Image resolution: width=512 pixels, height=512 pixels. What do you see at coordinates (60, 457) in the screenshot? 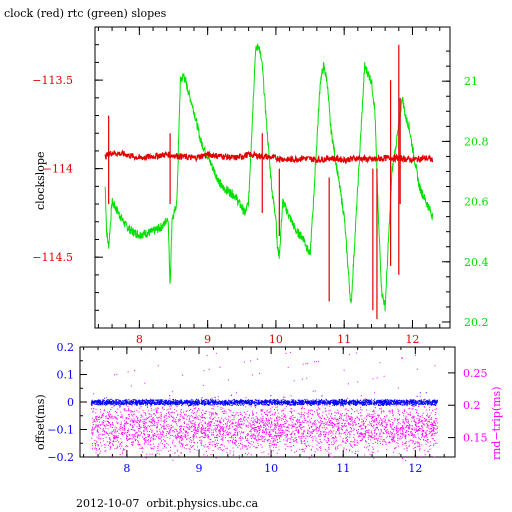
I see `bottom-y-tick-label: −0.2` at bounding box center [60, 457].